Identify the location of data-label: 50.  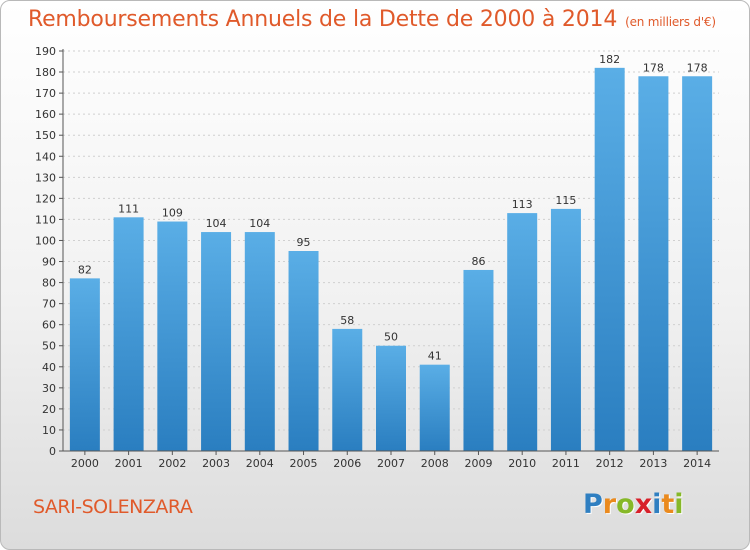
(391, 337).